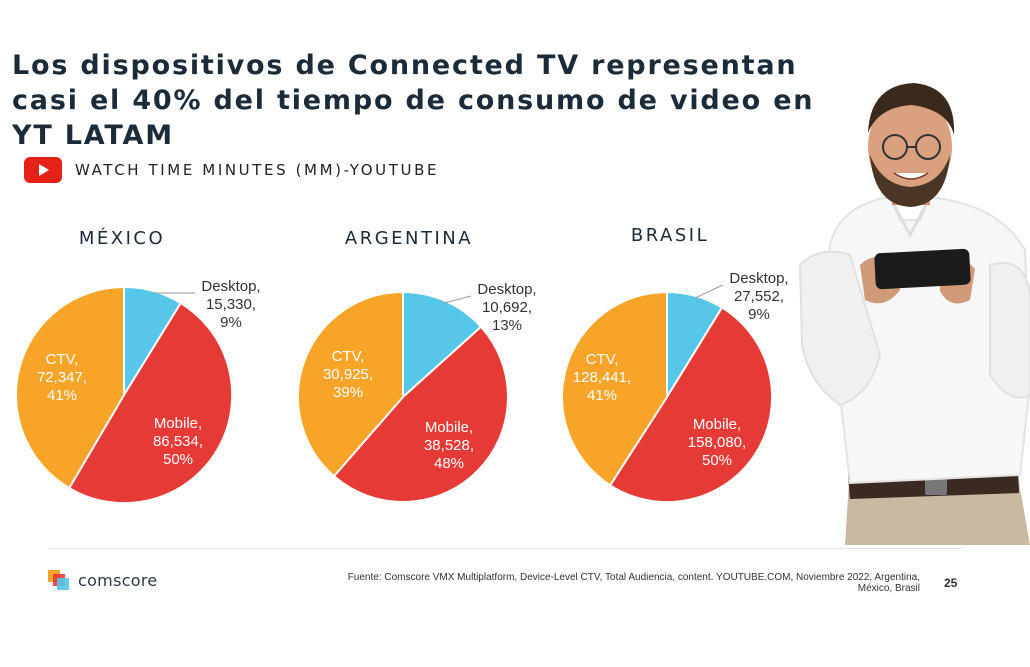 The image size is (1030, 667). I want to click on data-label-desktop: Desktop, 10,692, 13%, so click(506, 307).